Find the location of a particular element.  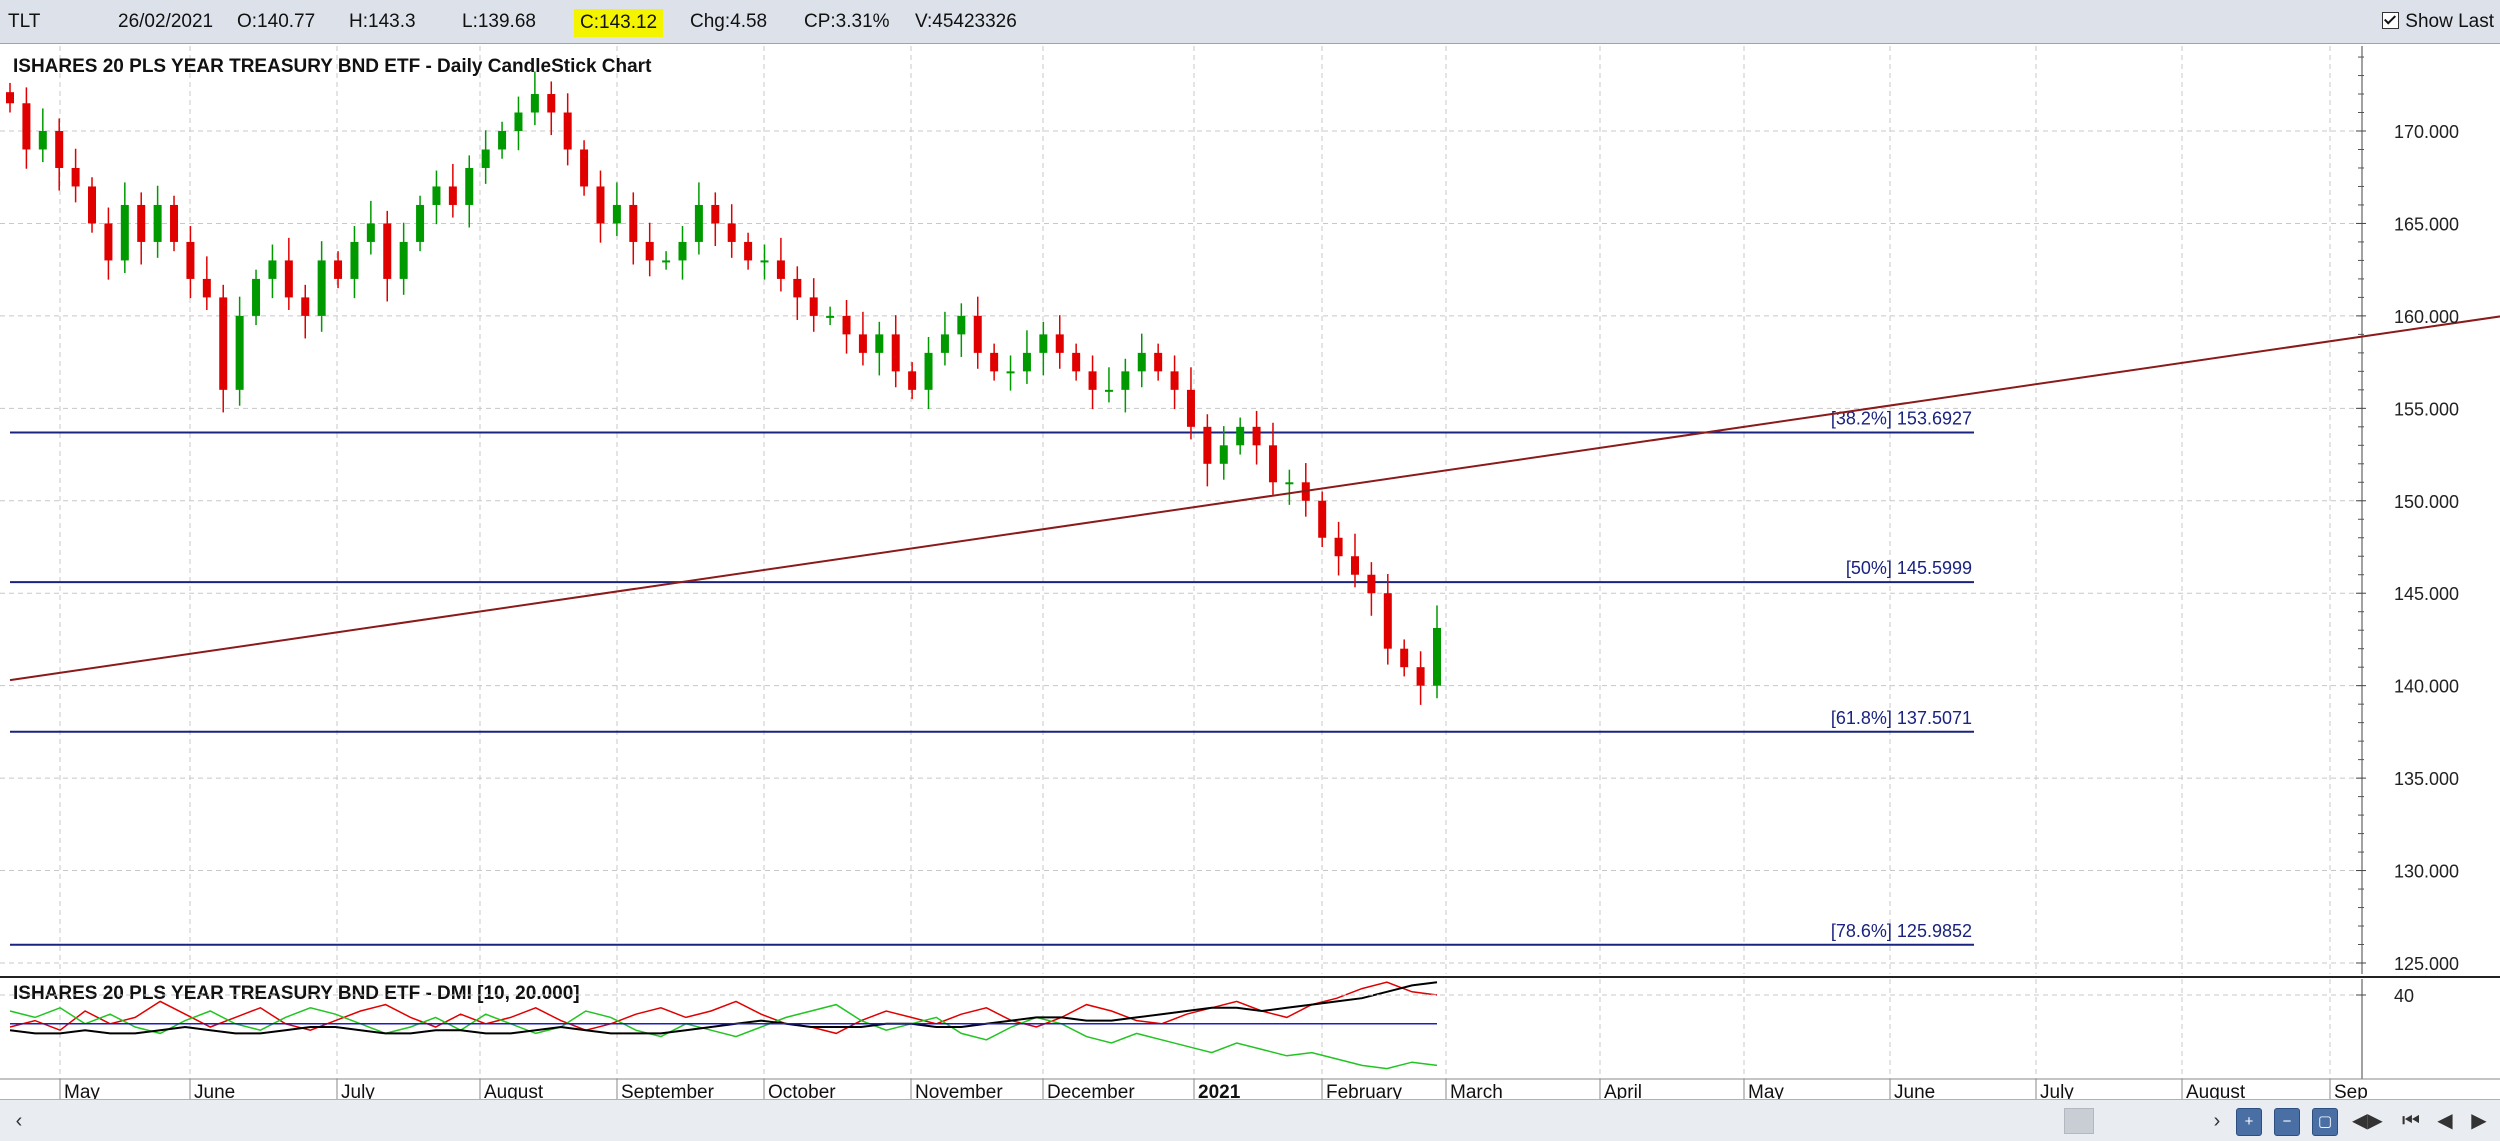

fib-level-label: [50%] 145.5999 is located at coordinates (1909, 568).